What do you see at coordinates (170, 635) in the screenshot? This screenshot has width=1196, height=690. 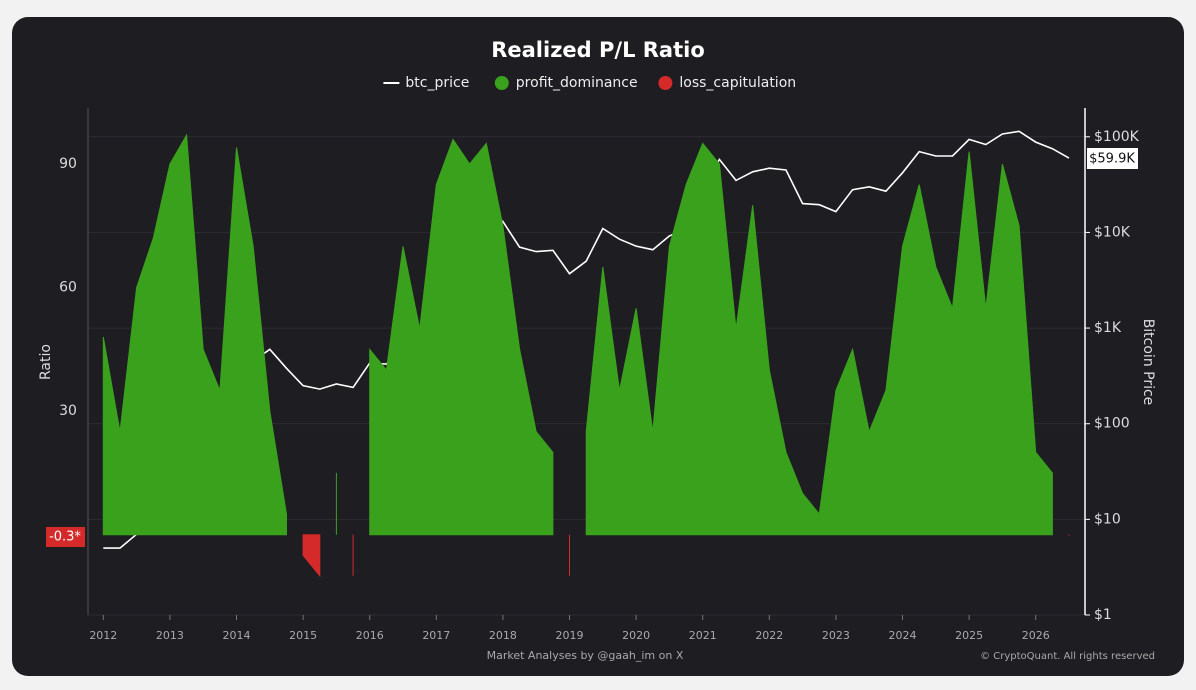 I see `x-tick-label: 2013` at bounding box center [170, 635].